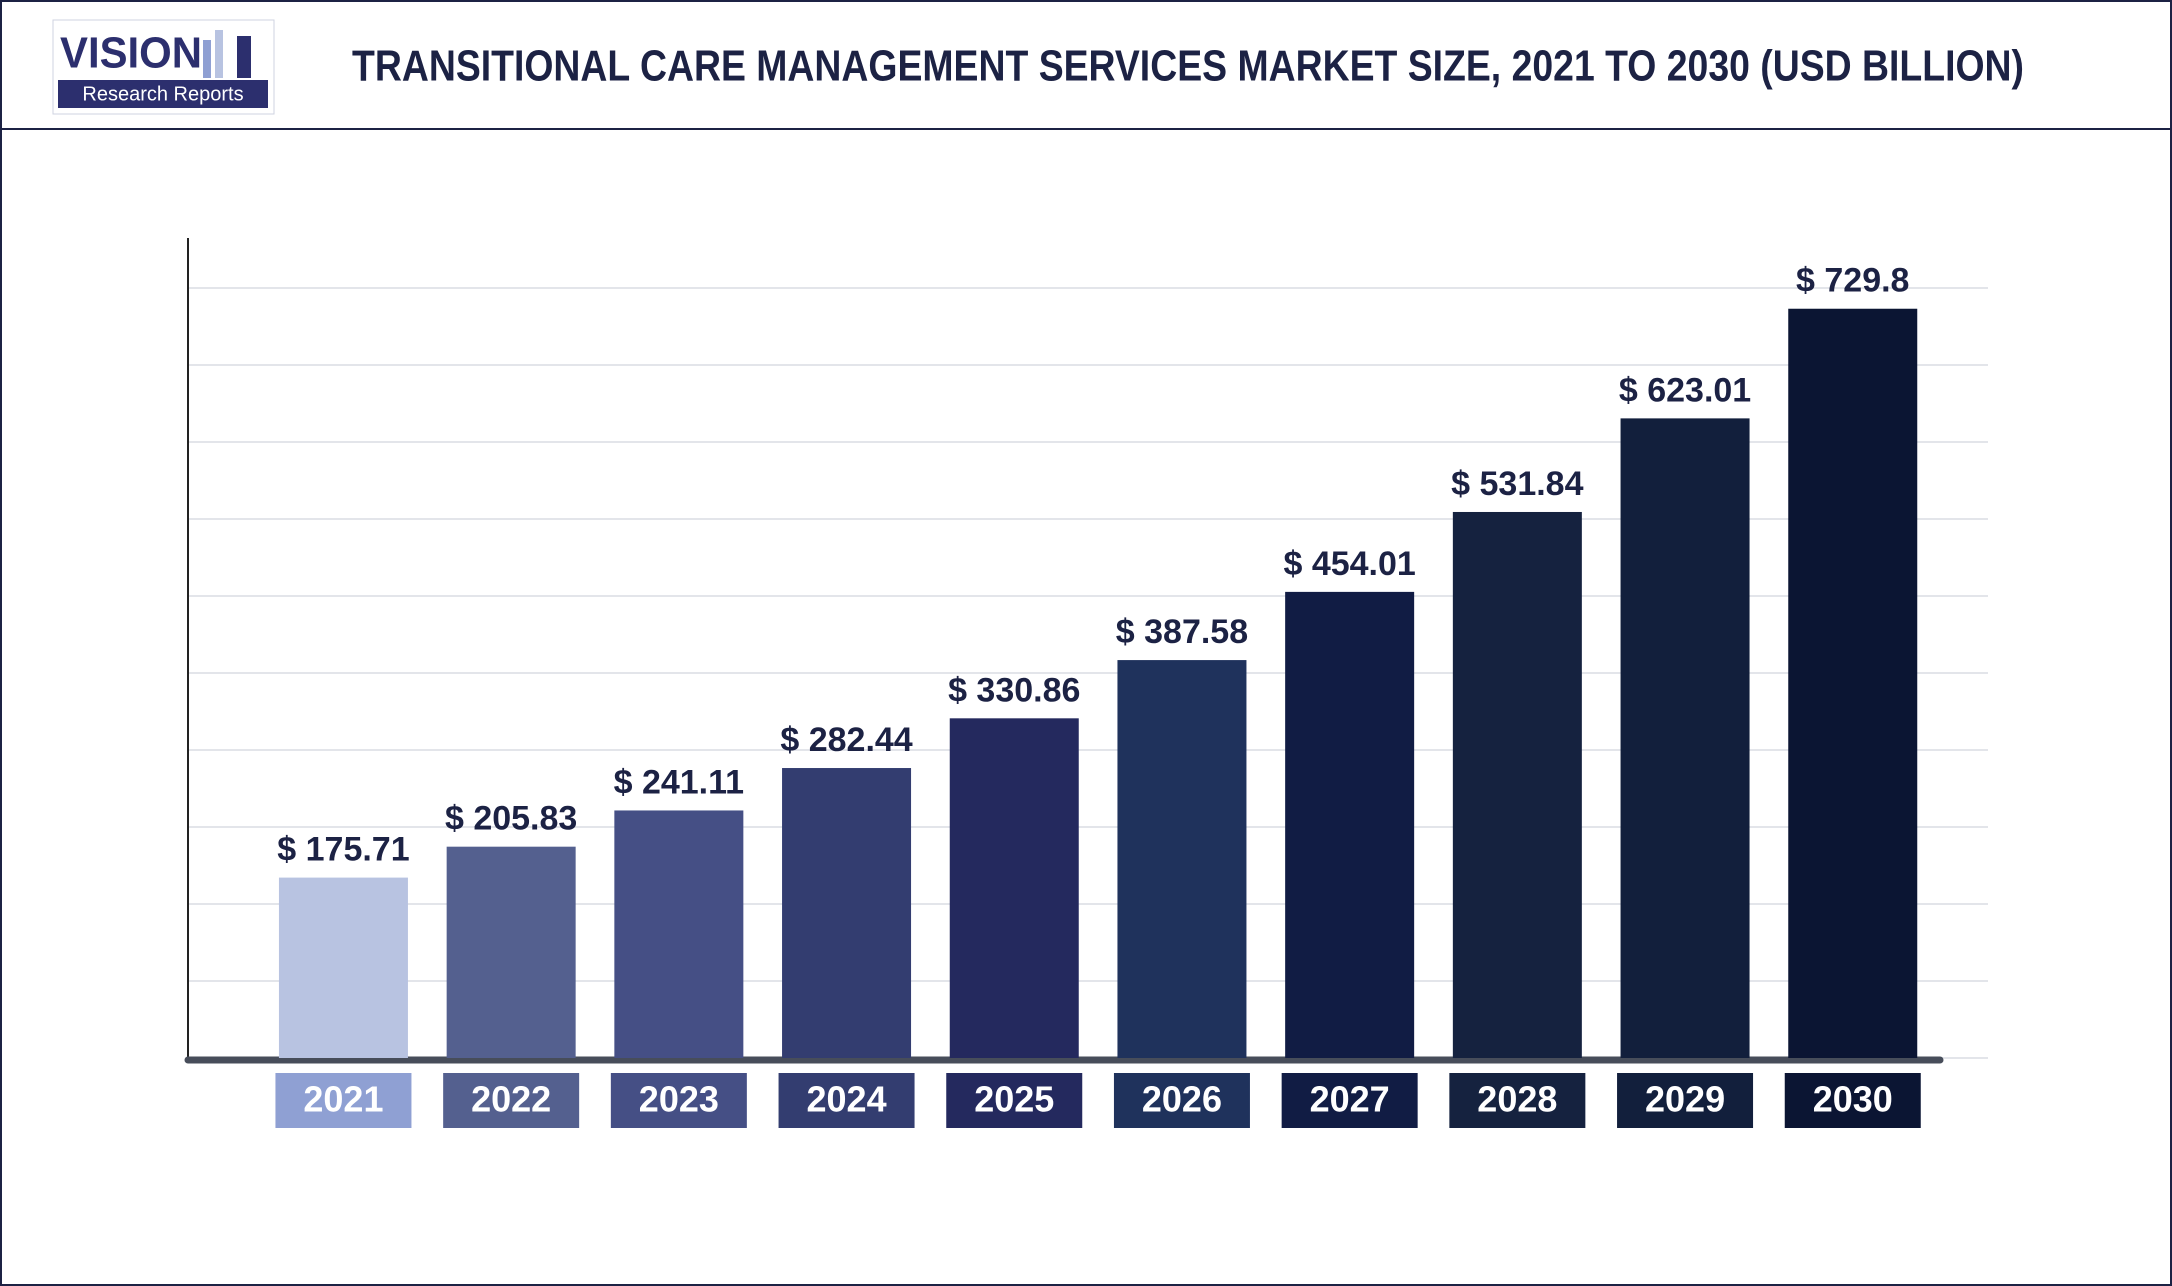  I want to click on x-tick-label: 2026, so click(1182, 1099).